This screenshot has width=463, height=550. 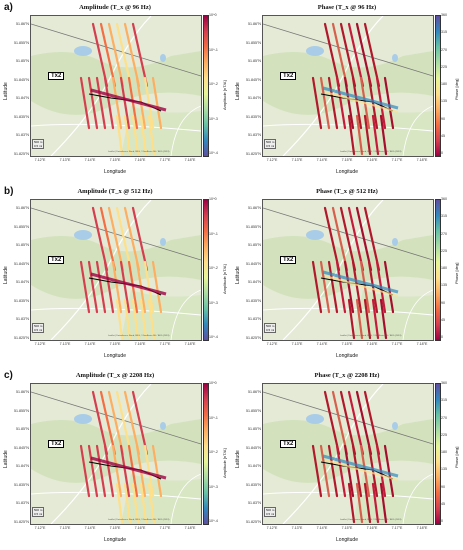 What do you see at coordinates (115, 191) in the screenshot?
I see `panel-title: Amplitude (T_x @ 512 Hz)` at bounding box center [115, 191].